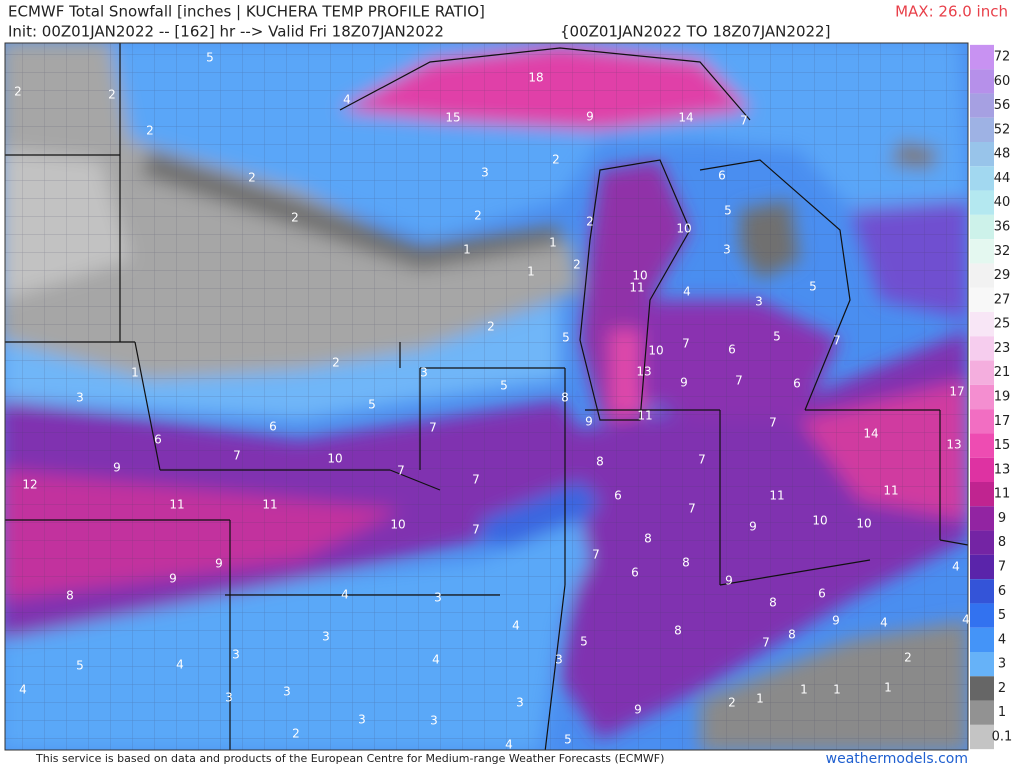  Describe the element at coordinates (1002, 445) in the screenshot. I see `colorbar-label: 15` at that location.